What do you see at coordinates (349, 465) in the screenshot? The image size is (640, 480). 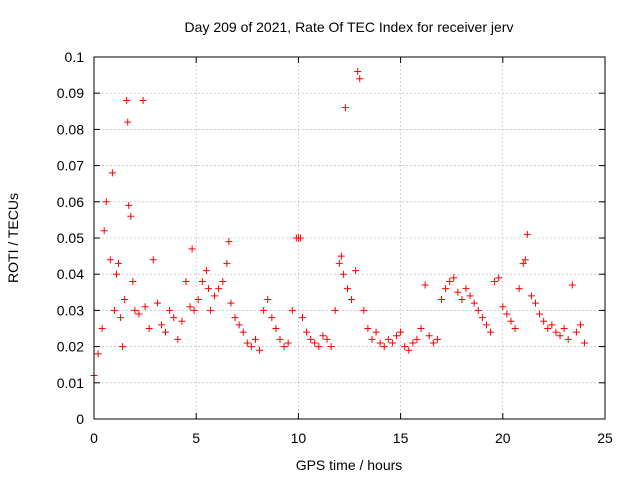 I see `x-axis-label: GPS time / hours` at bounding box center [349, 465].